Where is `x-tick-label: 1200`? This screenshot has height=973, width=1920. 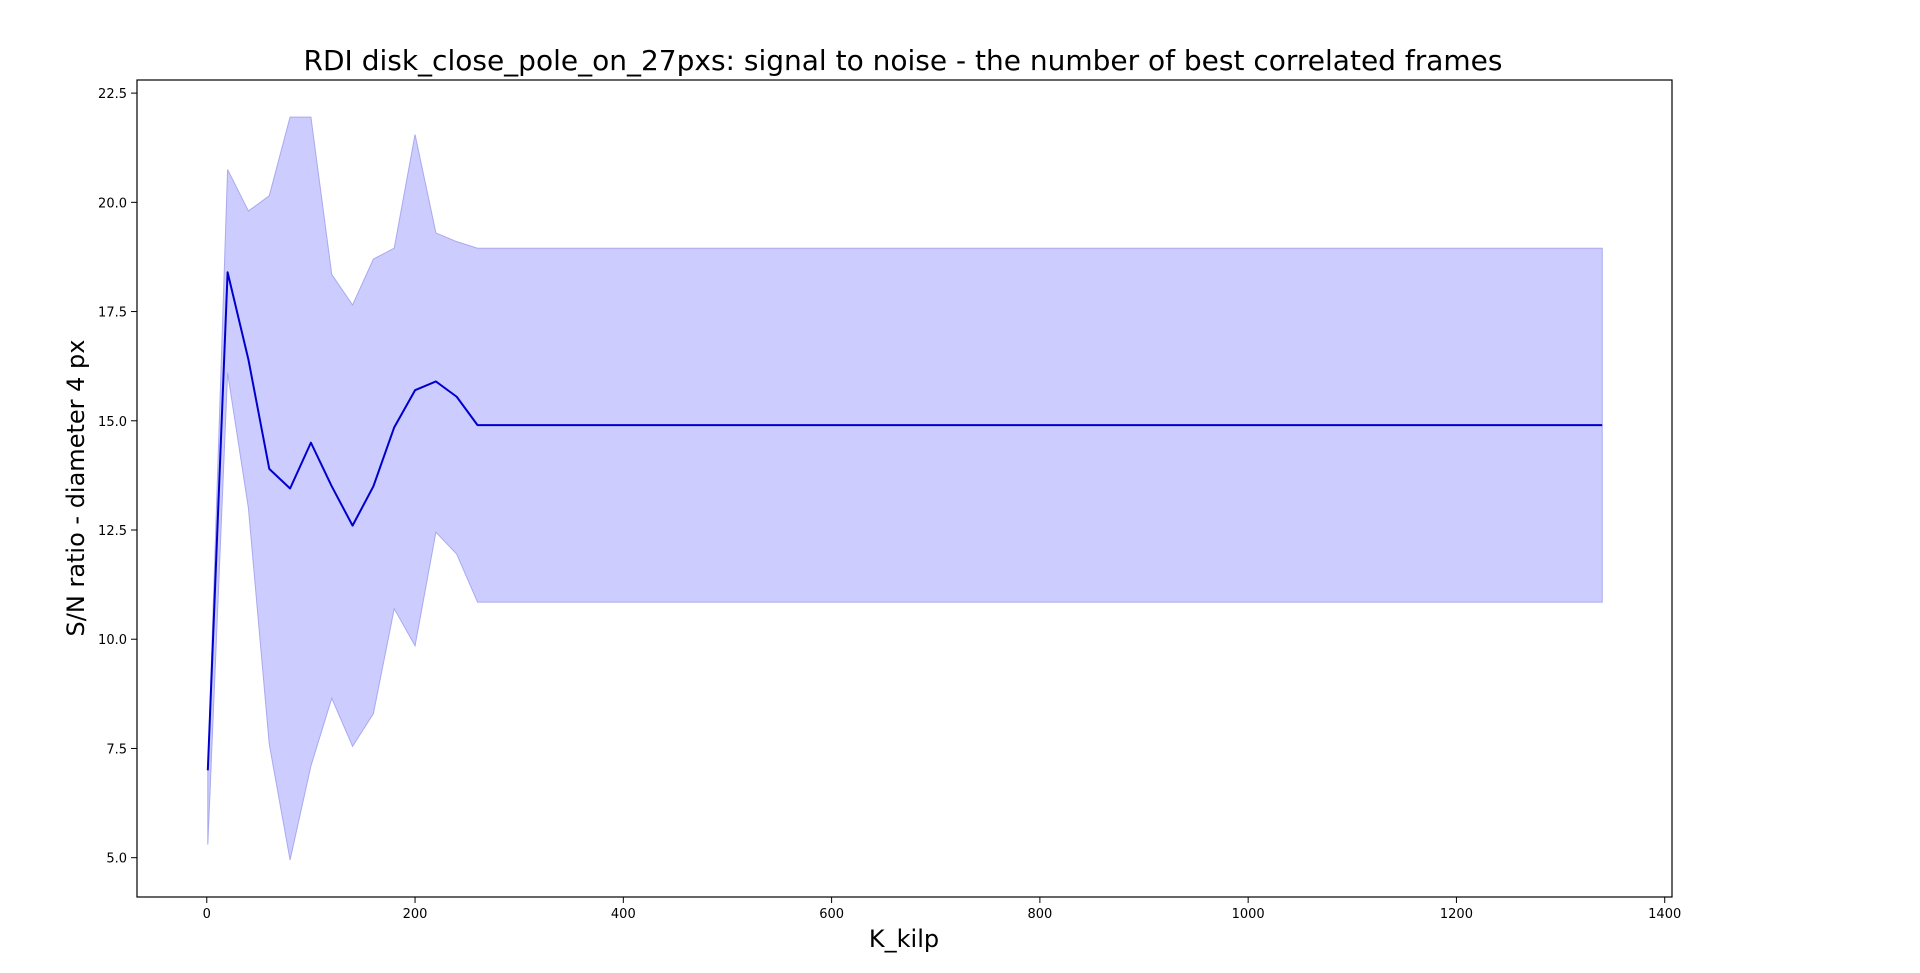
x-tick-label: 1200 is located at coordinates (1456, 914).